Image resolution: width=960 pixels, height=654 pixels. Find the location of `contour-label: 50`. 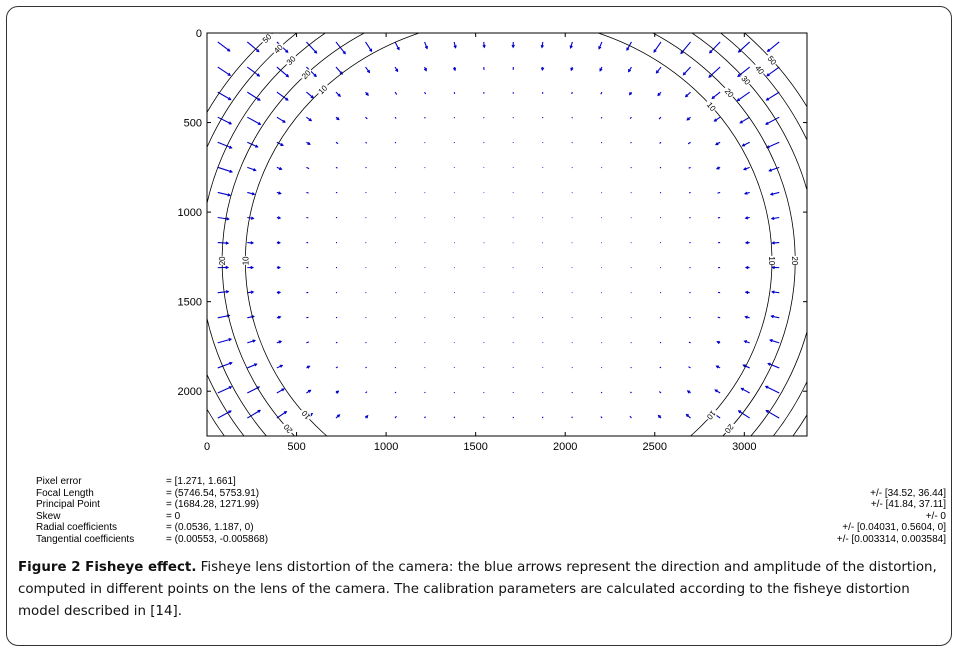

contour-label: 50 is located at coordinates (167, 260).